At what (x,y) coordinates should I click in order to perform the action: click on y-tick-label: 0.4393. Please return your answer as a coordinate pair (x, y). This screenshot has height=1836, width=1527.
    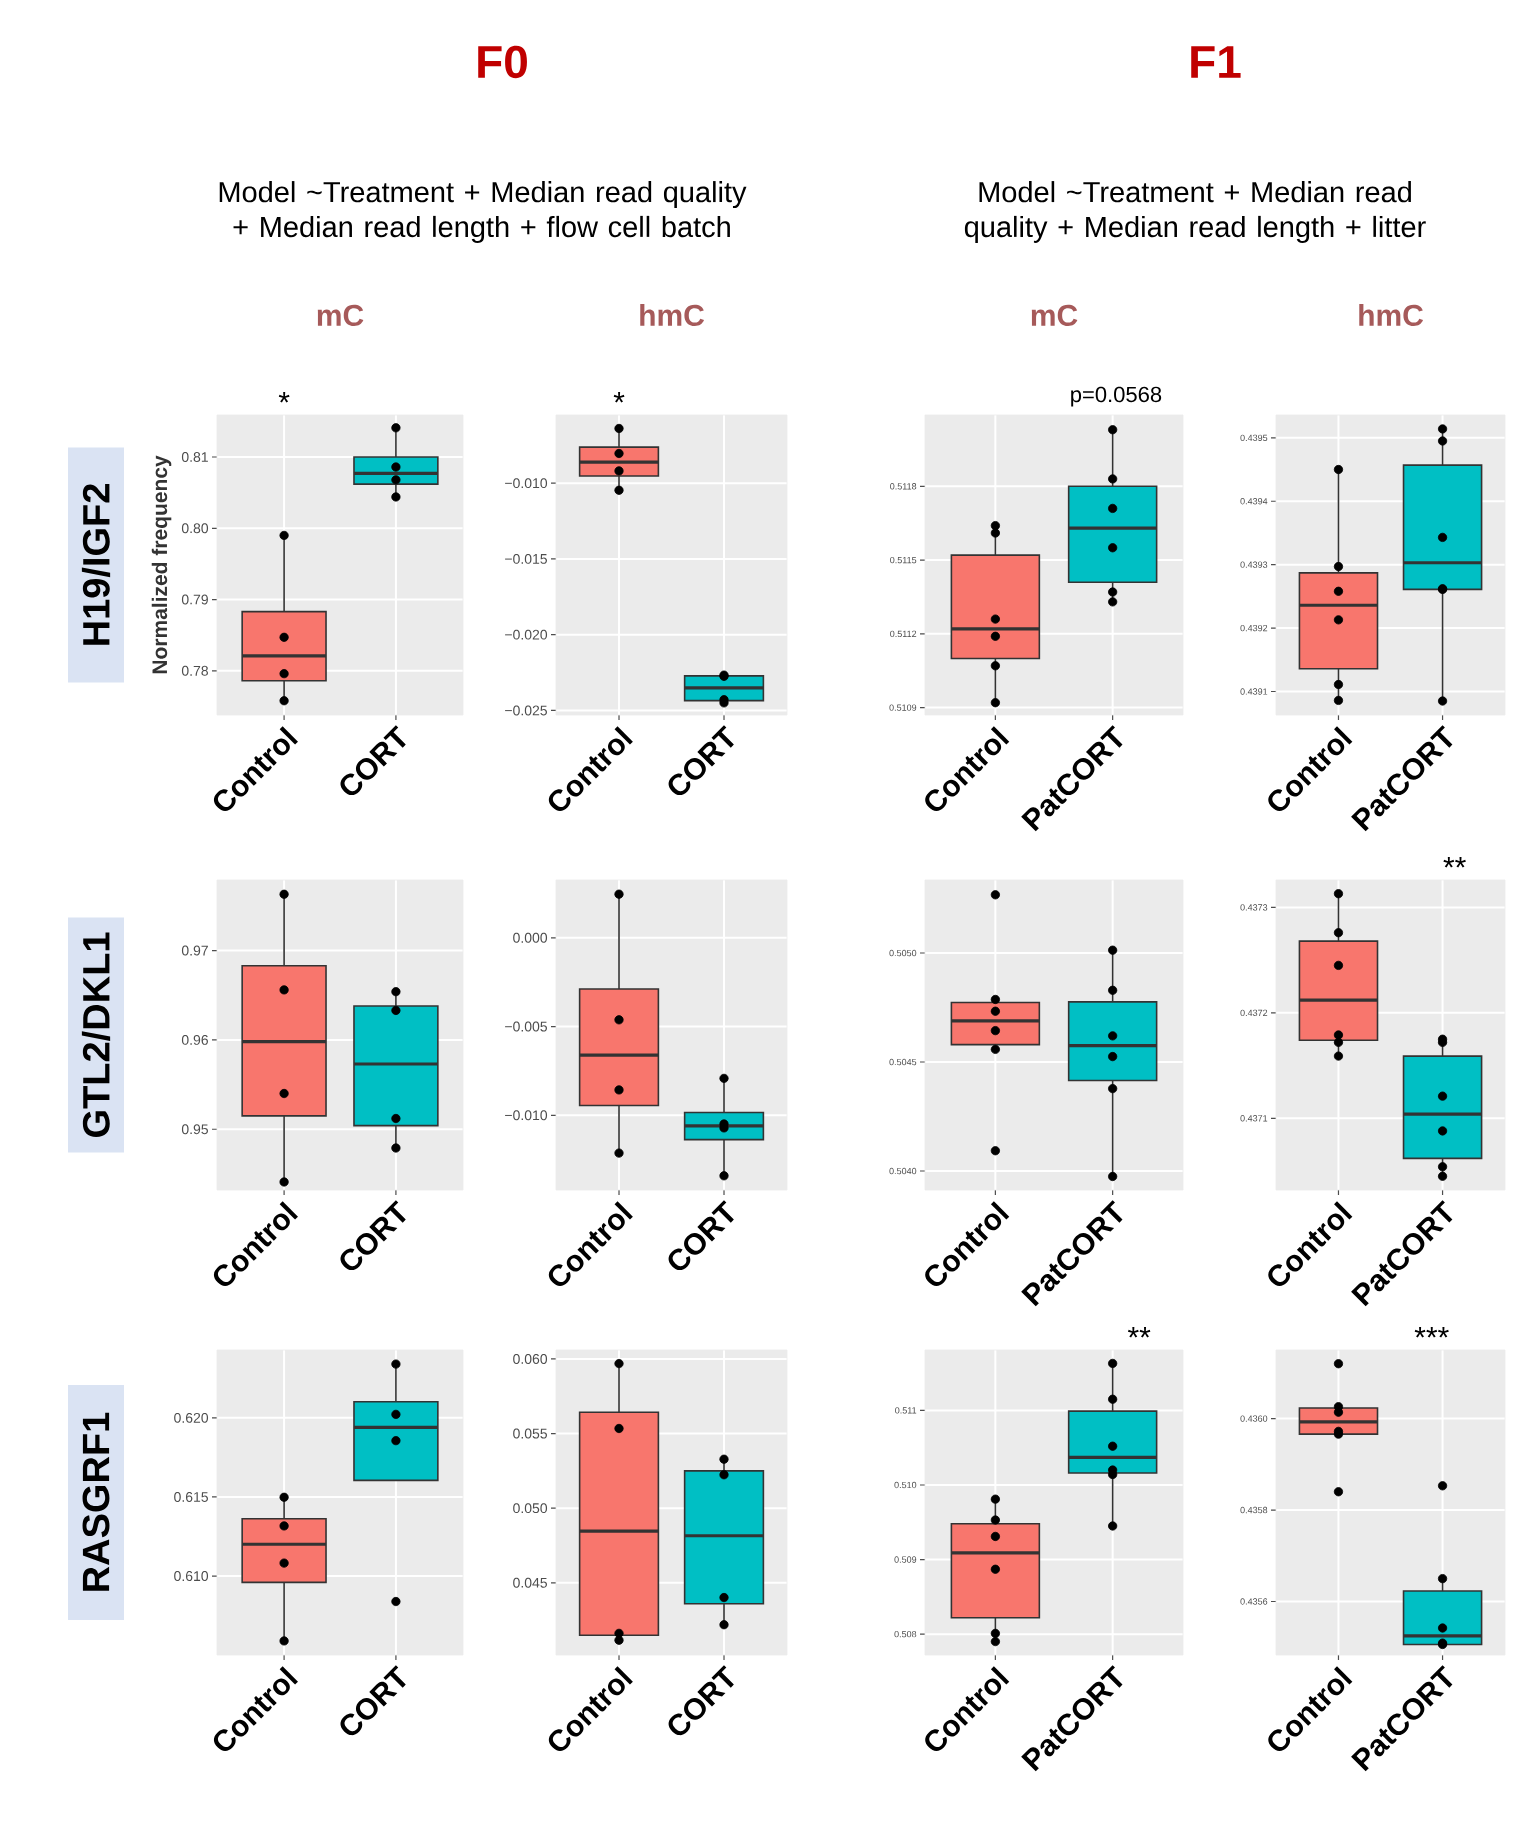
    Looking at the image, I should click on (1254, 564).